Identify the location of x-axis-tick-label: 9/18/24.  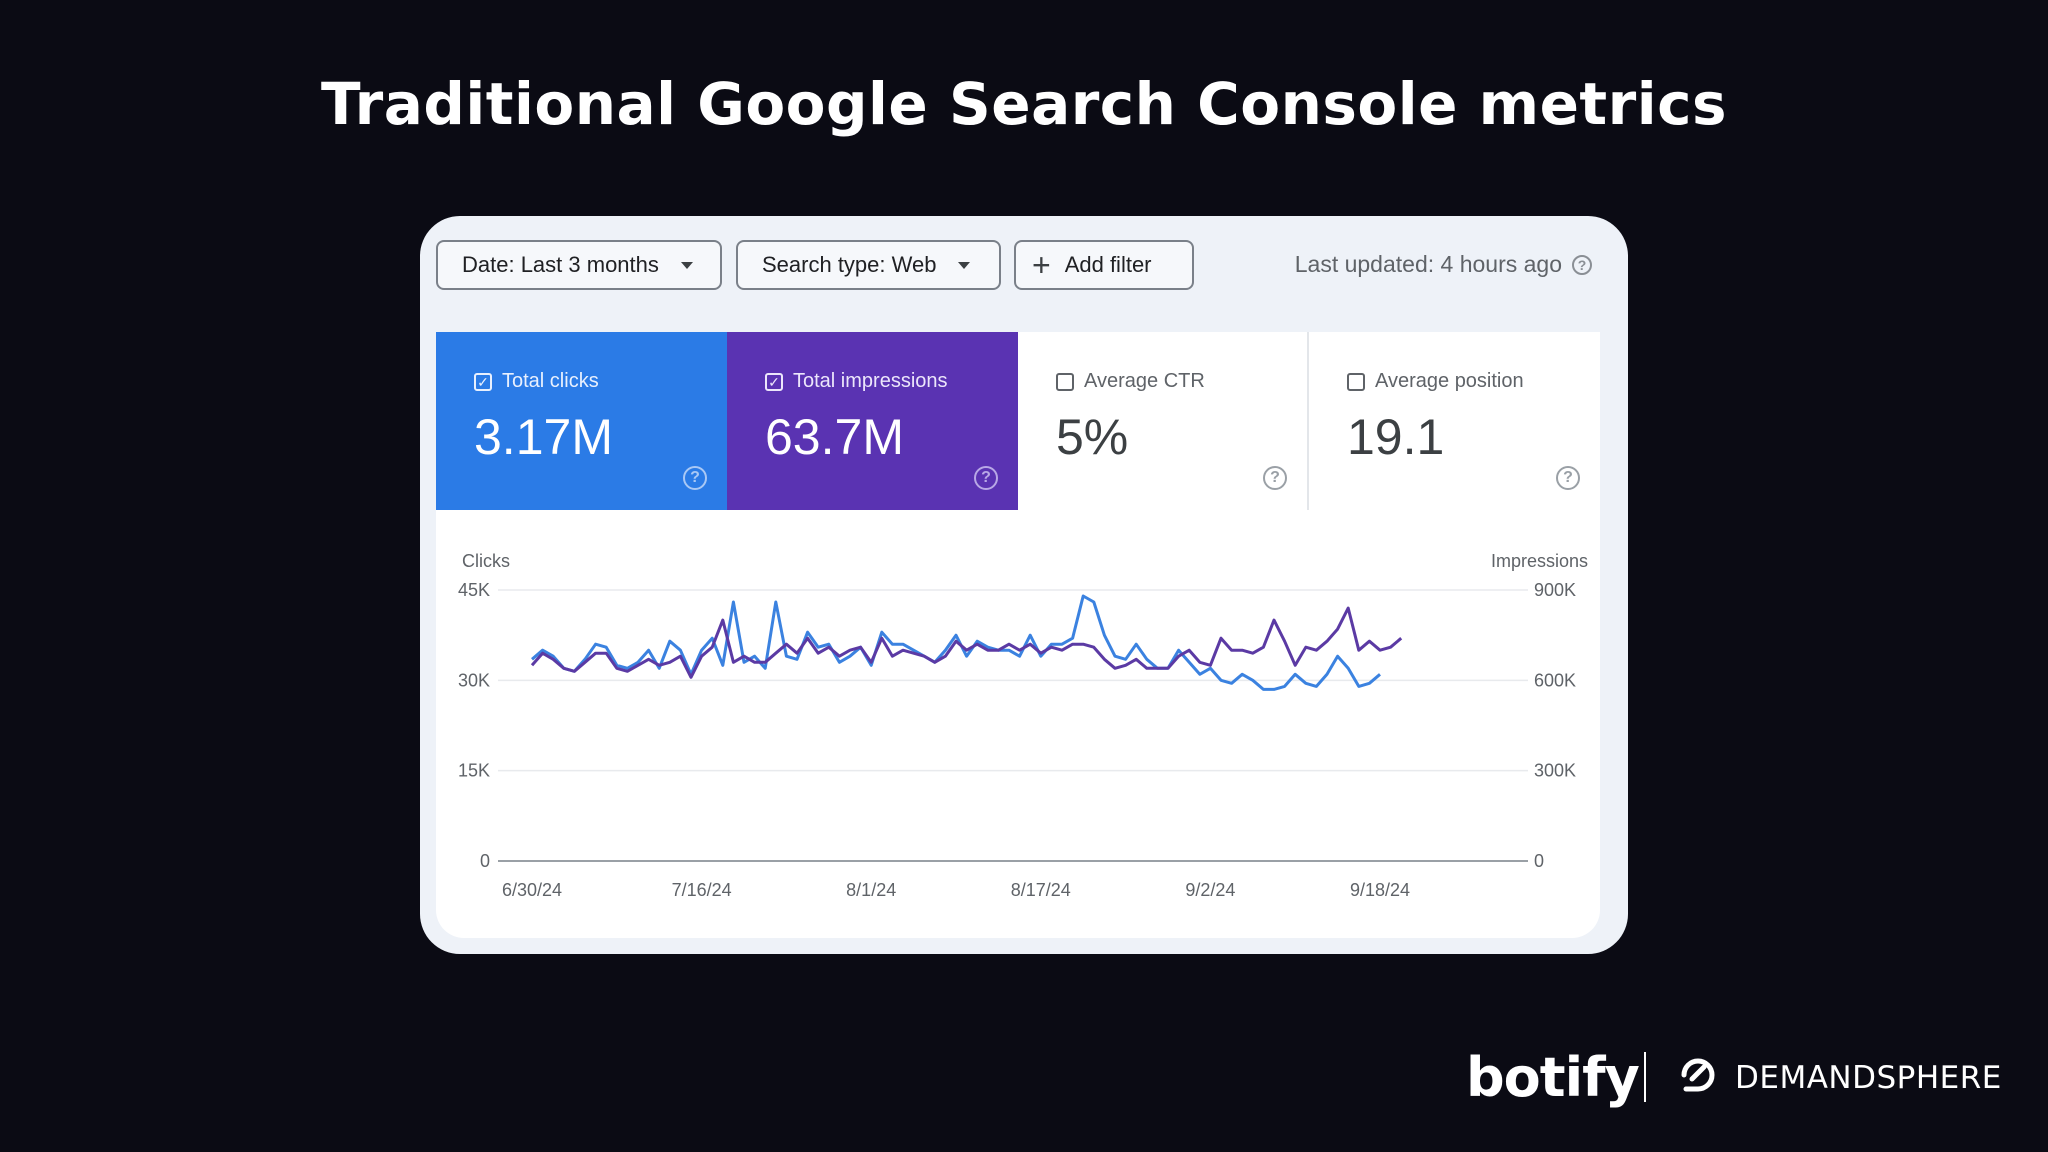
(1380, 890).